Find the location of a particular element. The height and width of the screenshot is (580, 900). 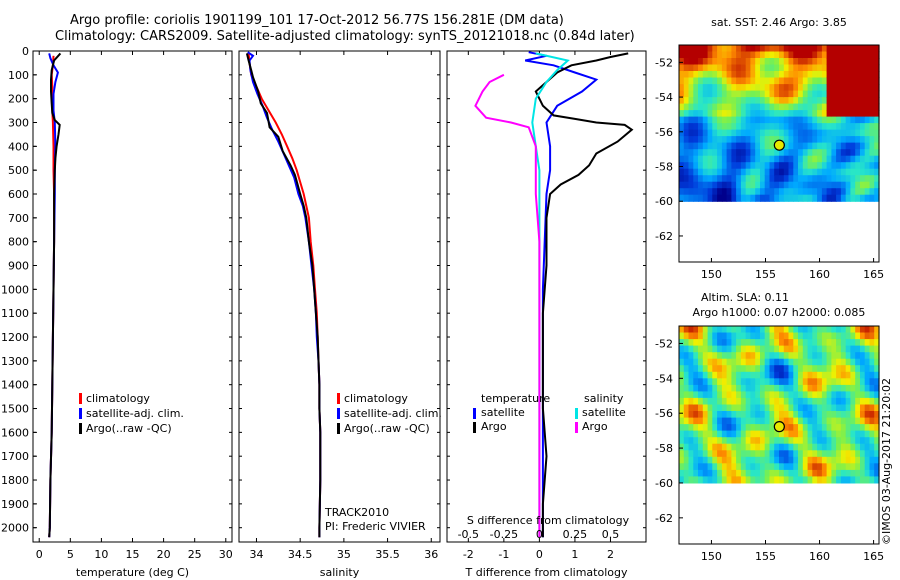

x-tick-label: -1 is located at coordinates (503, 554).